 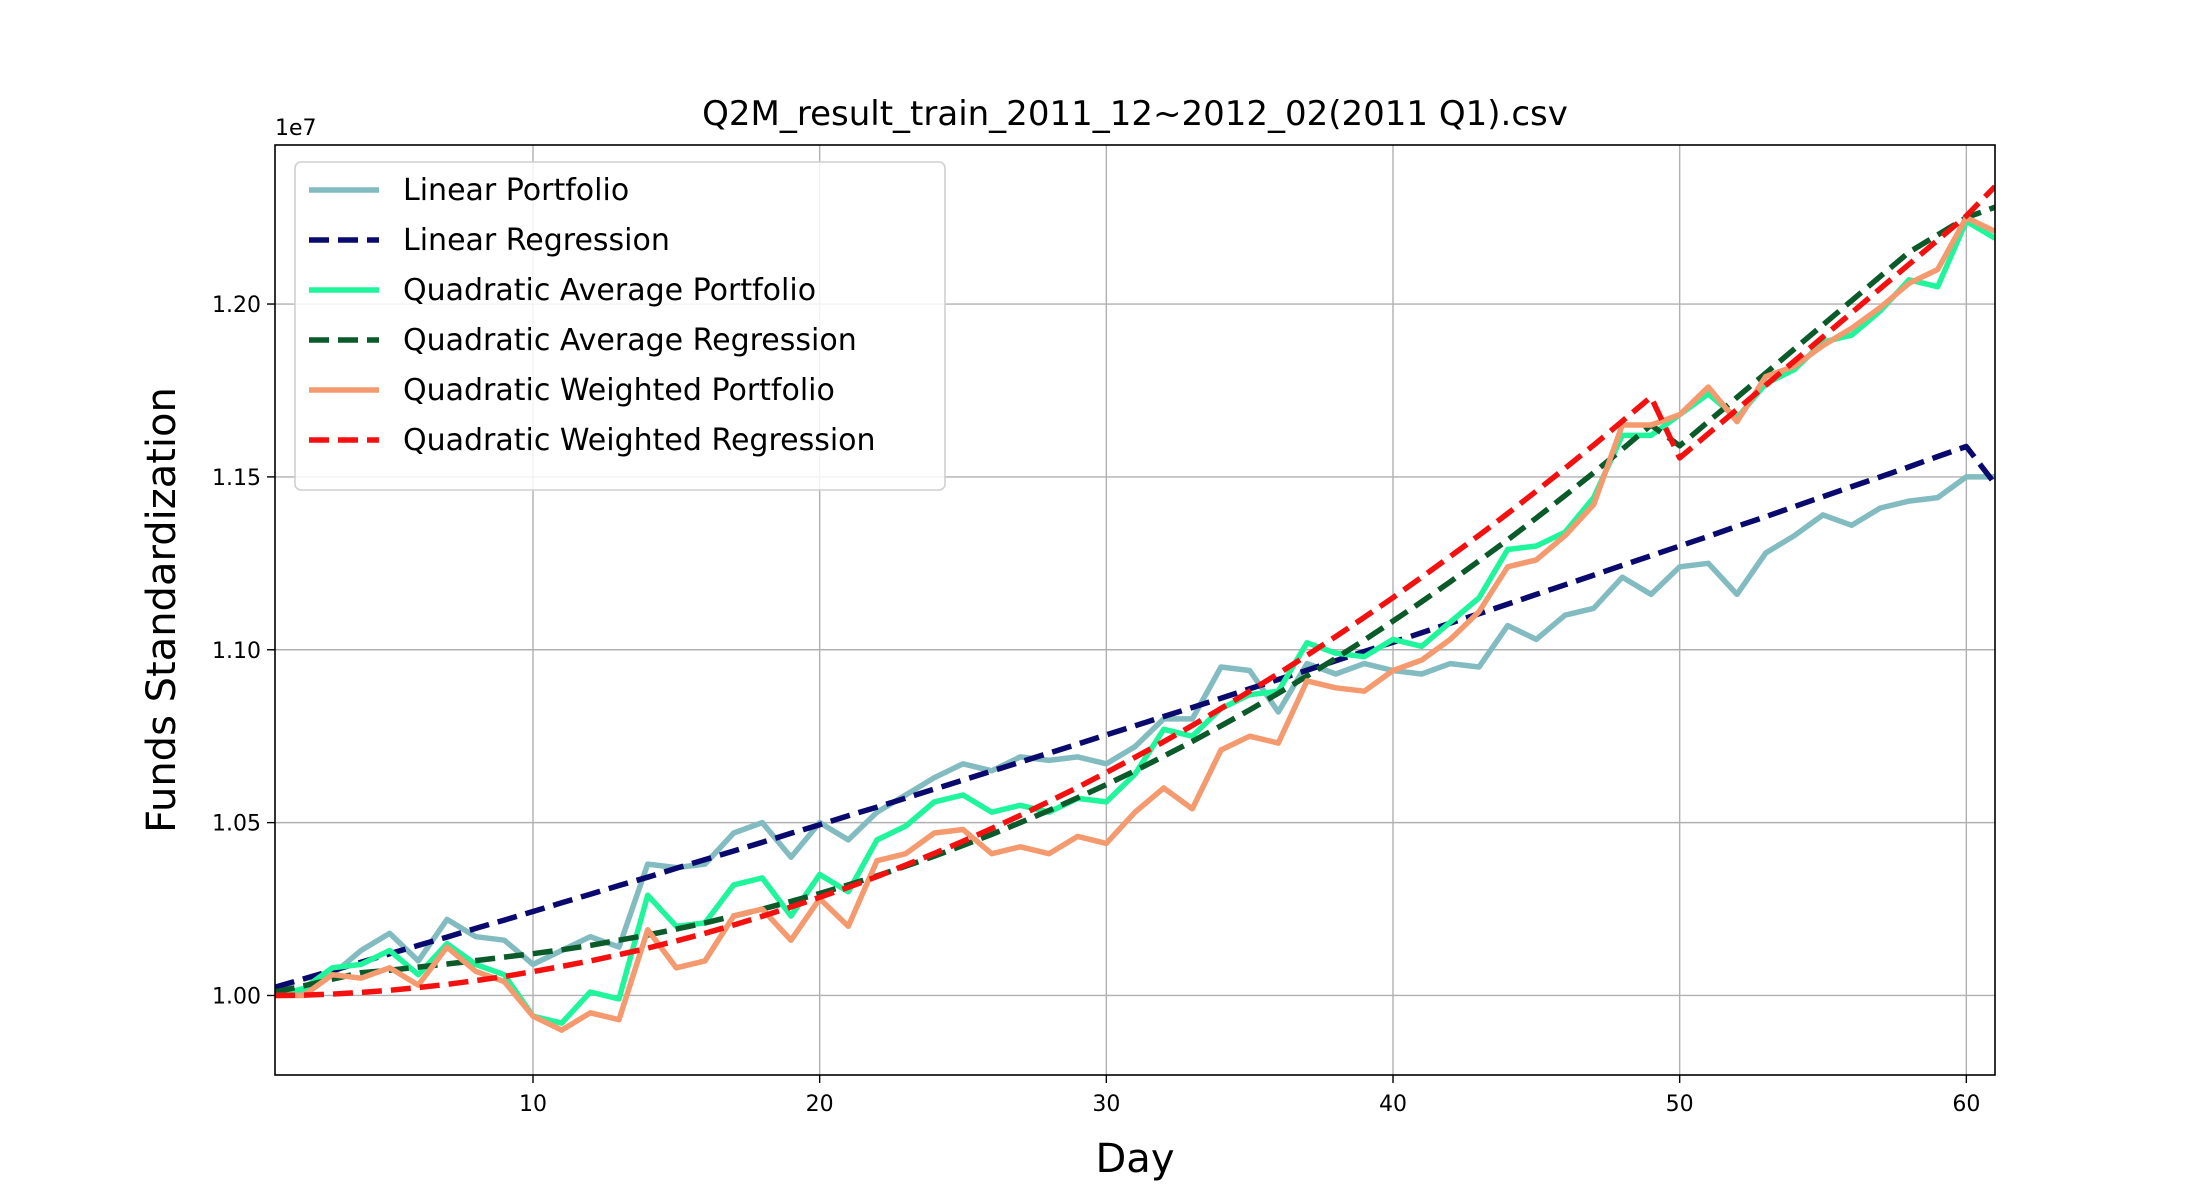 What do you see at coordinates (1966, 1104) in the screenshot?
I see `x-tick-label: 60` at bounding box center [1966, 1104].